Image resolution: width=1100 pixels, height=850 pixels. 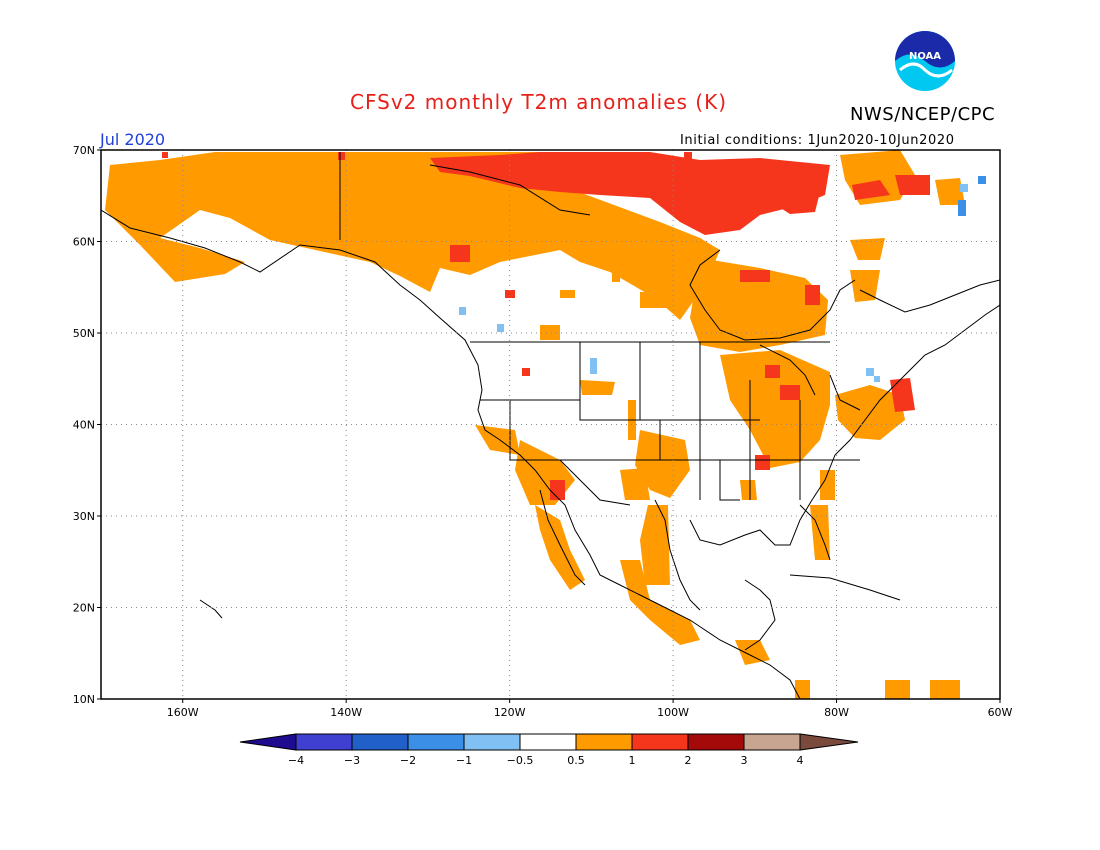 I want to click on lat-tick-label: 50N, so click(x=84, y=333).